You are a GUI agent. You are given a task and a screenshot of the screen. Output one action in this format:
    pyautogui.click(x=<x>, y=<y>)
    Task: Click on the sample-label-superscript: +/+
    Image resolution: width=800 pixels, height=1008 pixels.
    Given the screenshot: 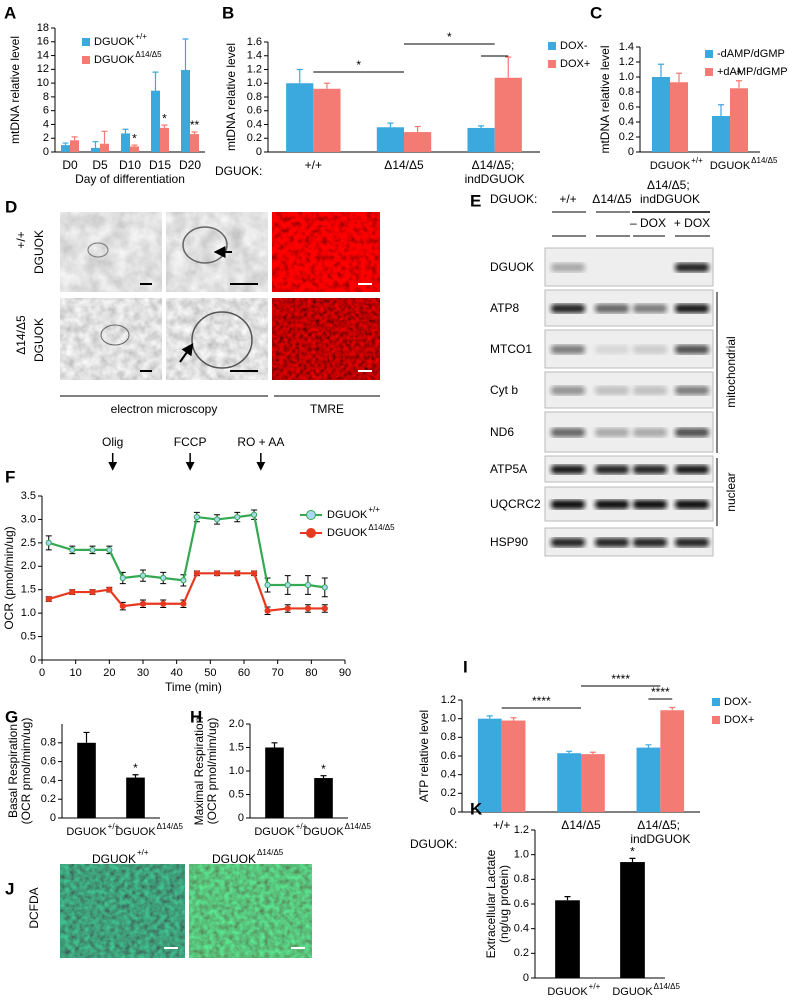 What is the action you would take?
    pyautogui.click(x=143, y=852)
    